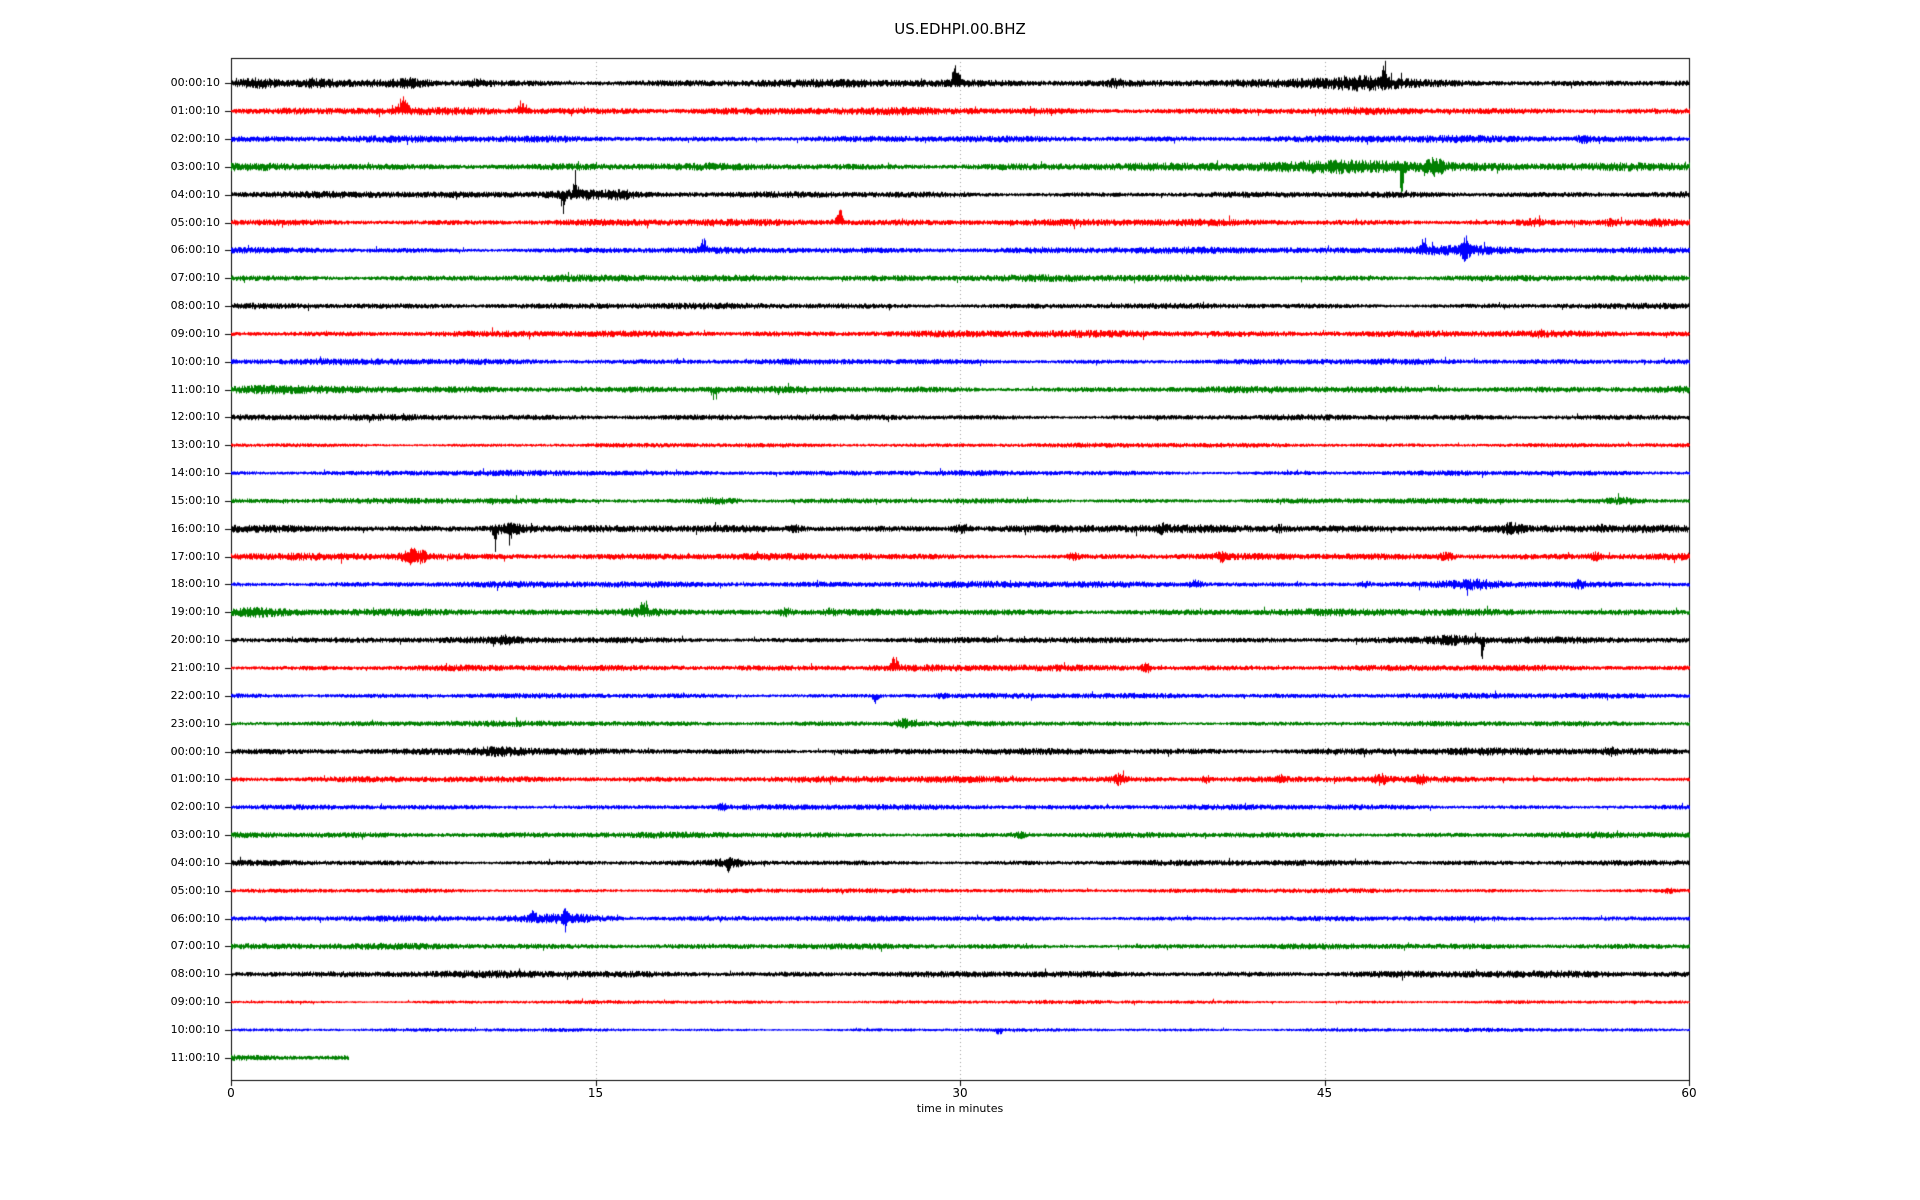  I want to click on y-axis-label: 17:00:10, so click(195, 556).